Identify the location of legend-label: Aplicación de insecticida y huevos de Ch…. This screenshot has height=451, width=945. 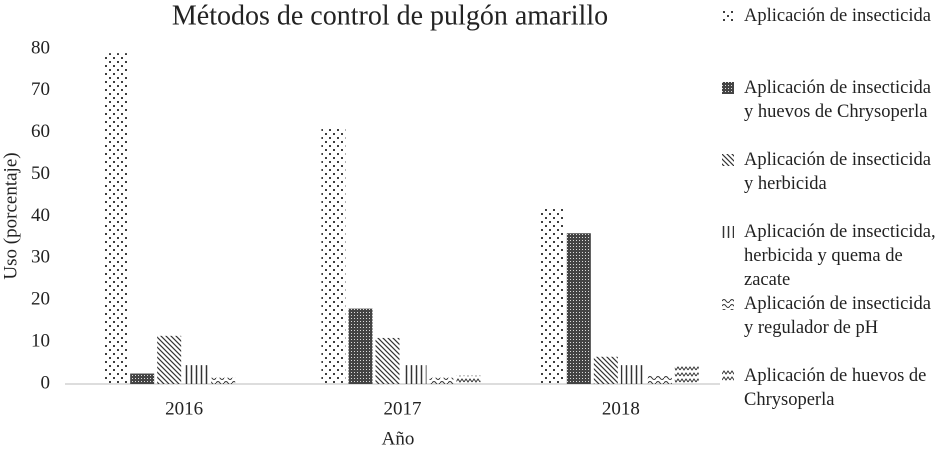
(837, 100).